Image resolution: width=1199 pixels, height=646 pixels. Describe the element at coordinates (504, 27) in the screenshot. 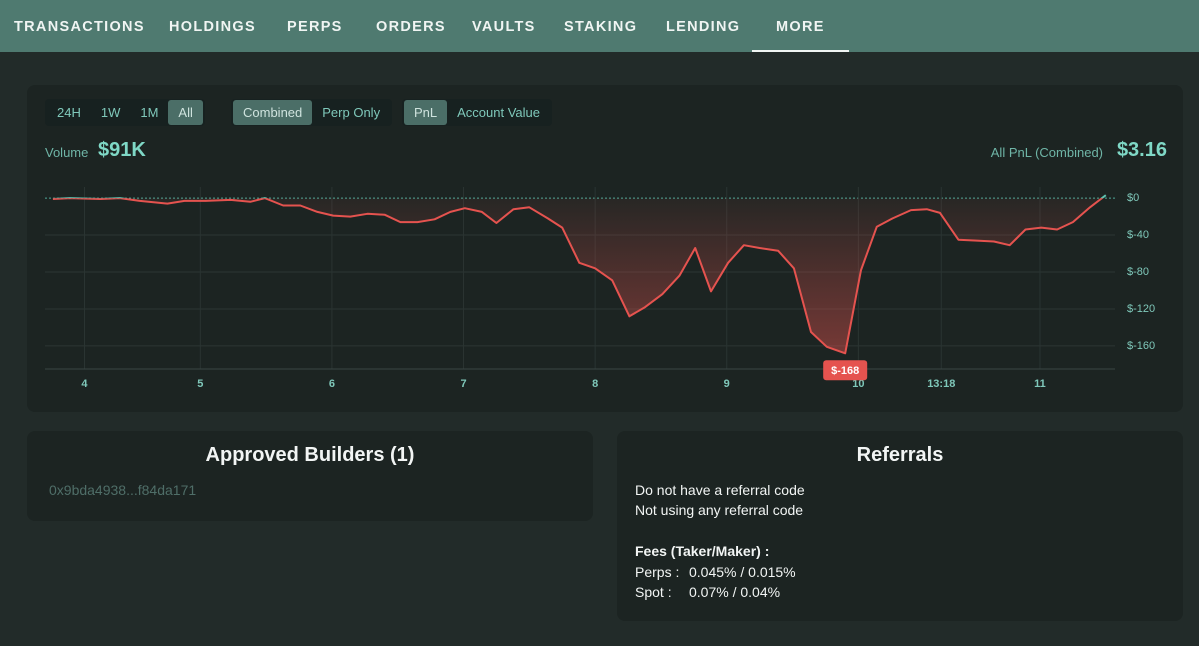

I see `nav-tab: VAULTS` at that location.